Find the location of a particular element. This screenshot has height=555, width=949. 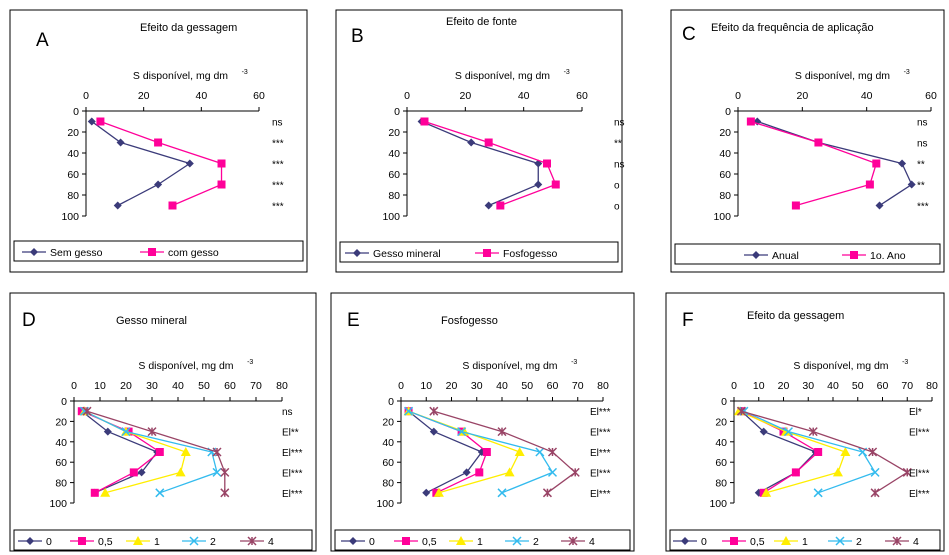

legend-entry: com gesso is located at coordinates (193, 253).